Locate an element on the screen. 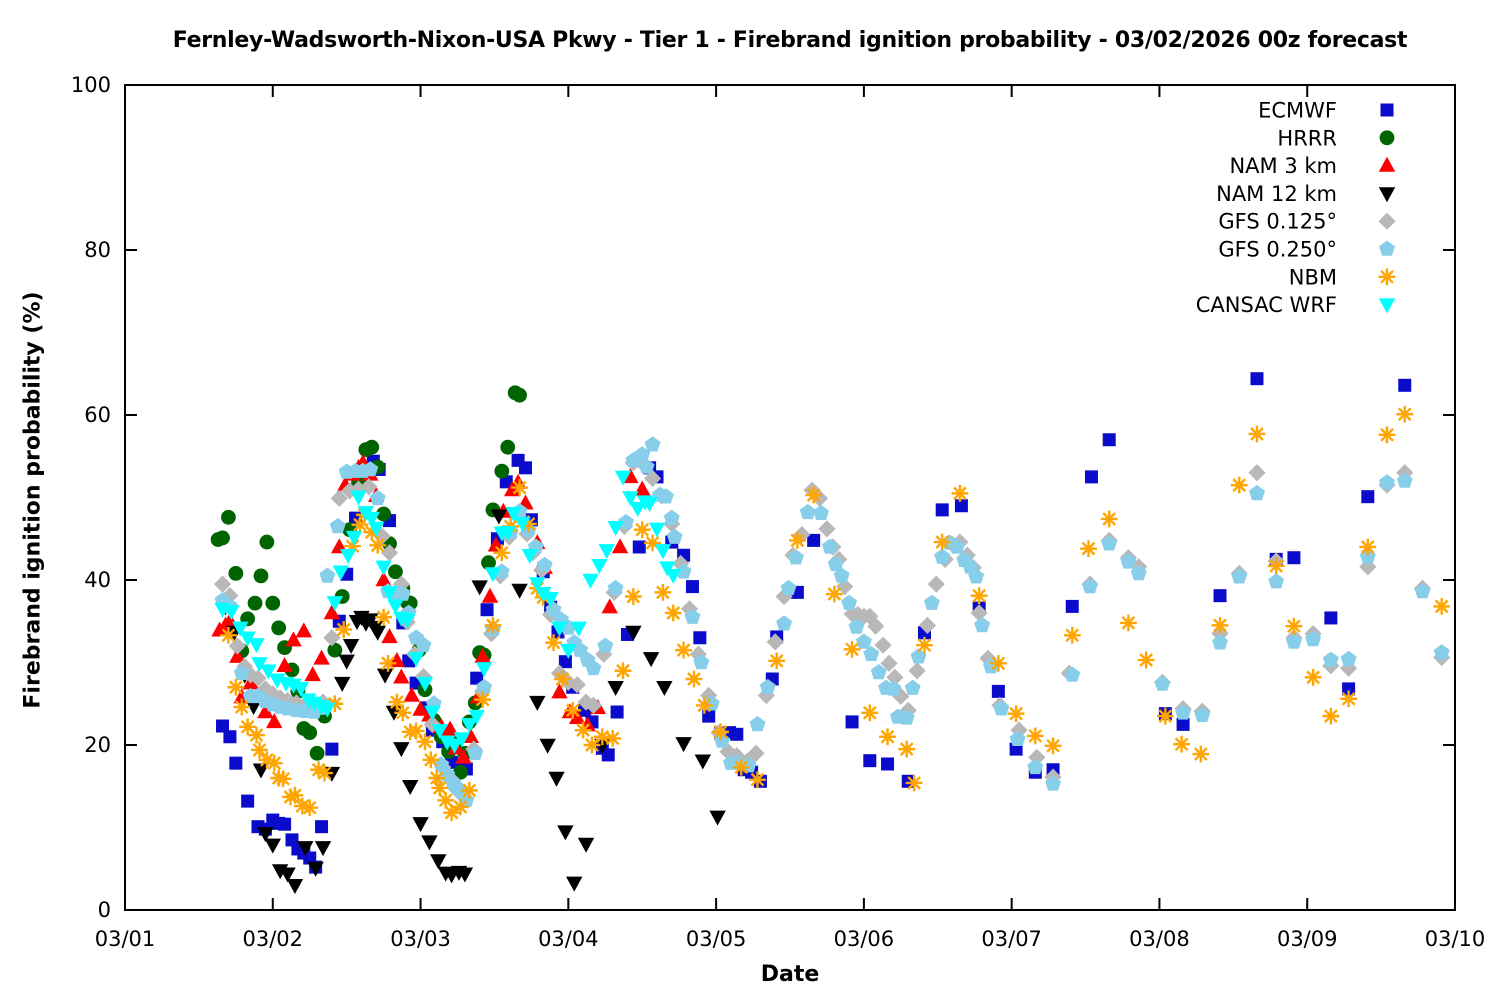 This screenshot has width=1500, height=1000. legend-label: GFS 0.250° is located at coordinates (1277, 250).